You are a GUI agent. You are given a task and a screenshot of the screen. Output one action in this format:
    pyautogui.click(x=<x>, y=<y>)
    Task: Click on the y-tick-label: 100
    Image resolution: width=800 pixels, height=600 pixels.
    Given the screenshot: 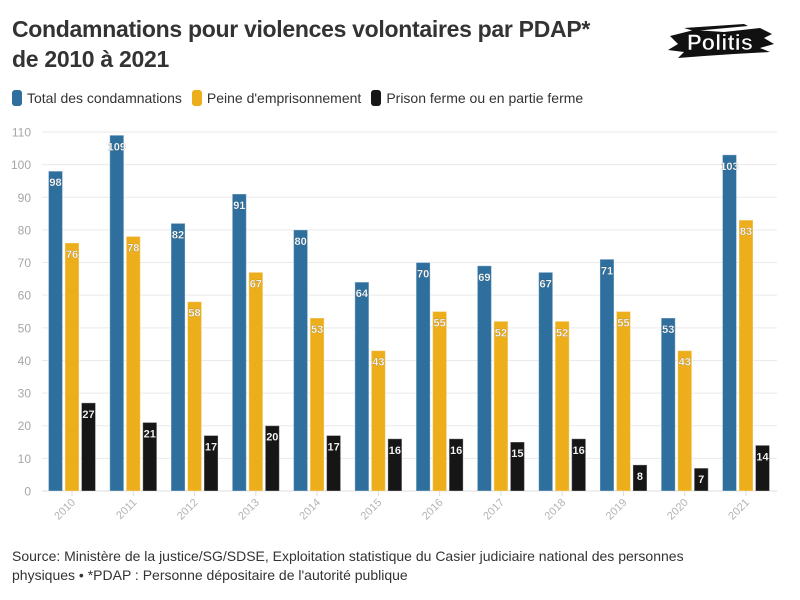 What is the action you would take?
    pyautogui.click(x=21, y=165)
    